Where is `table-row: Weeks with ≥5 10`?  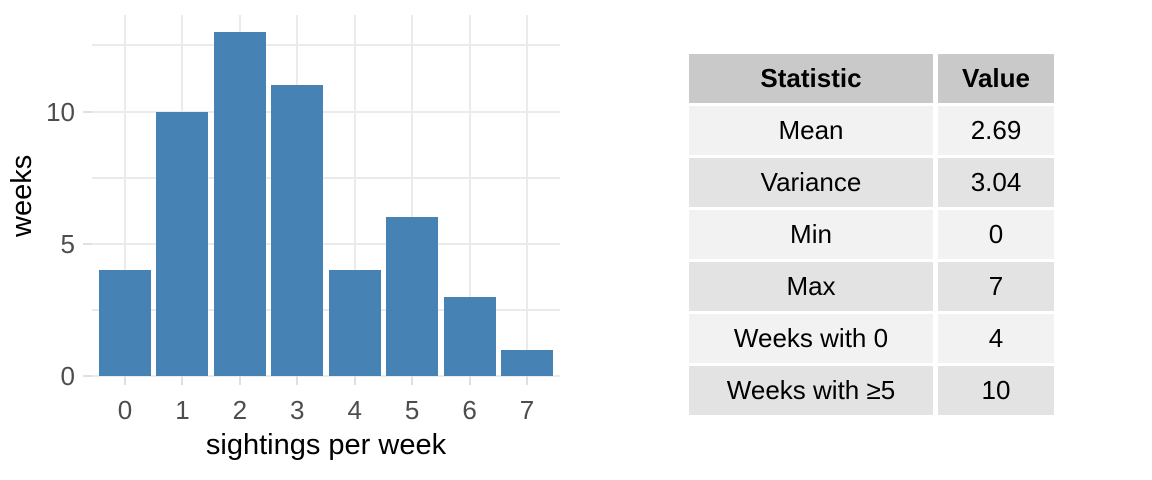 table-row: Weeks with ≥5 10 is located at coordinates (871, 390).